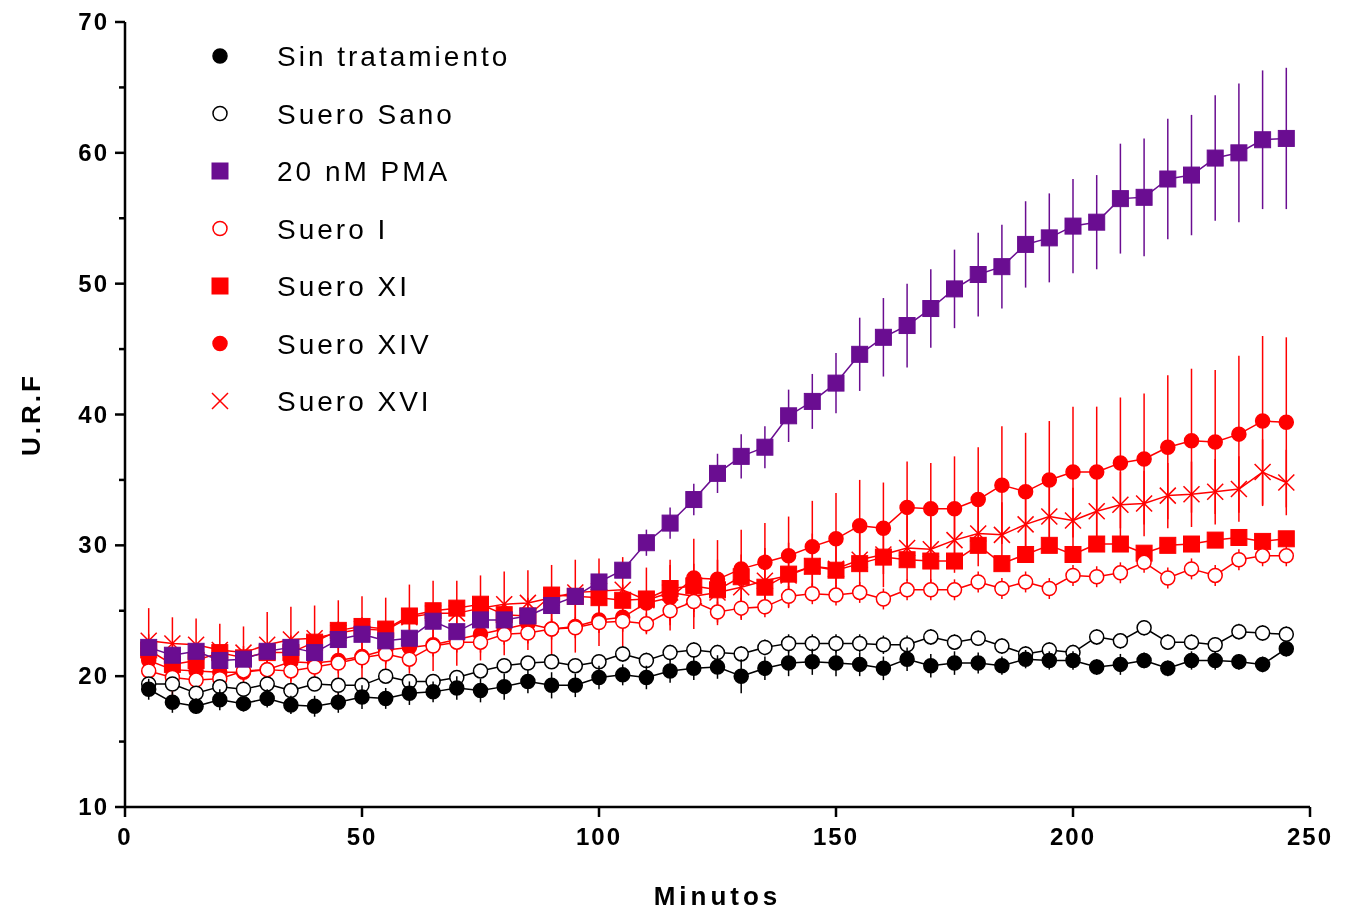 This screenshot has height=917, width=1348. Describe the element at coordinates (93, 152) in the screenshot. I see `y-tick-label: 60` at that location.